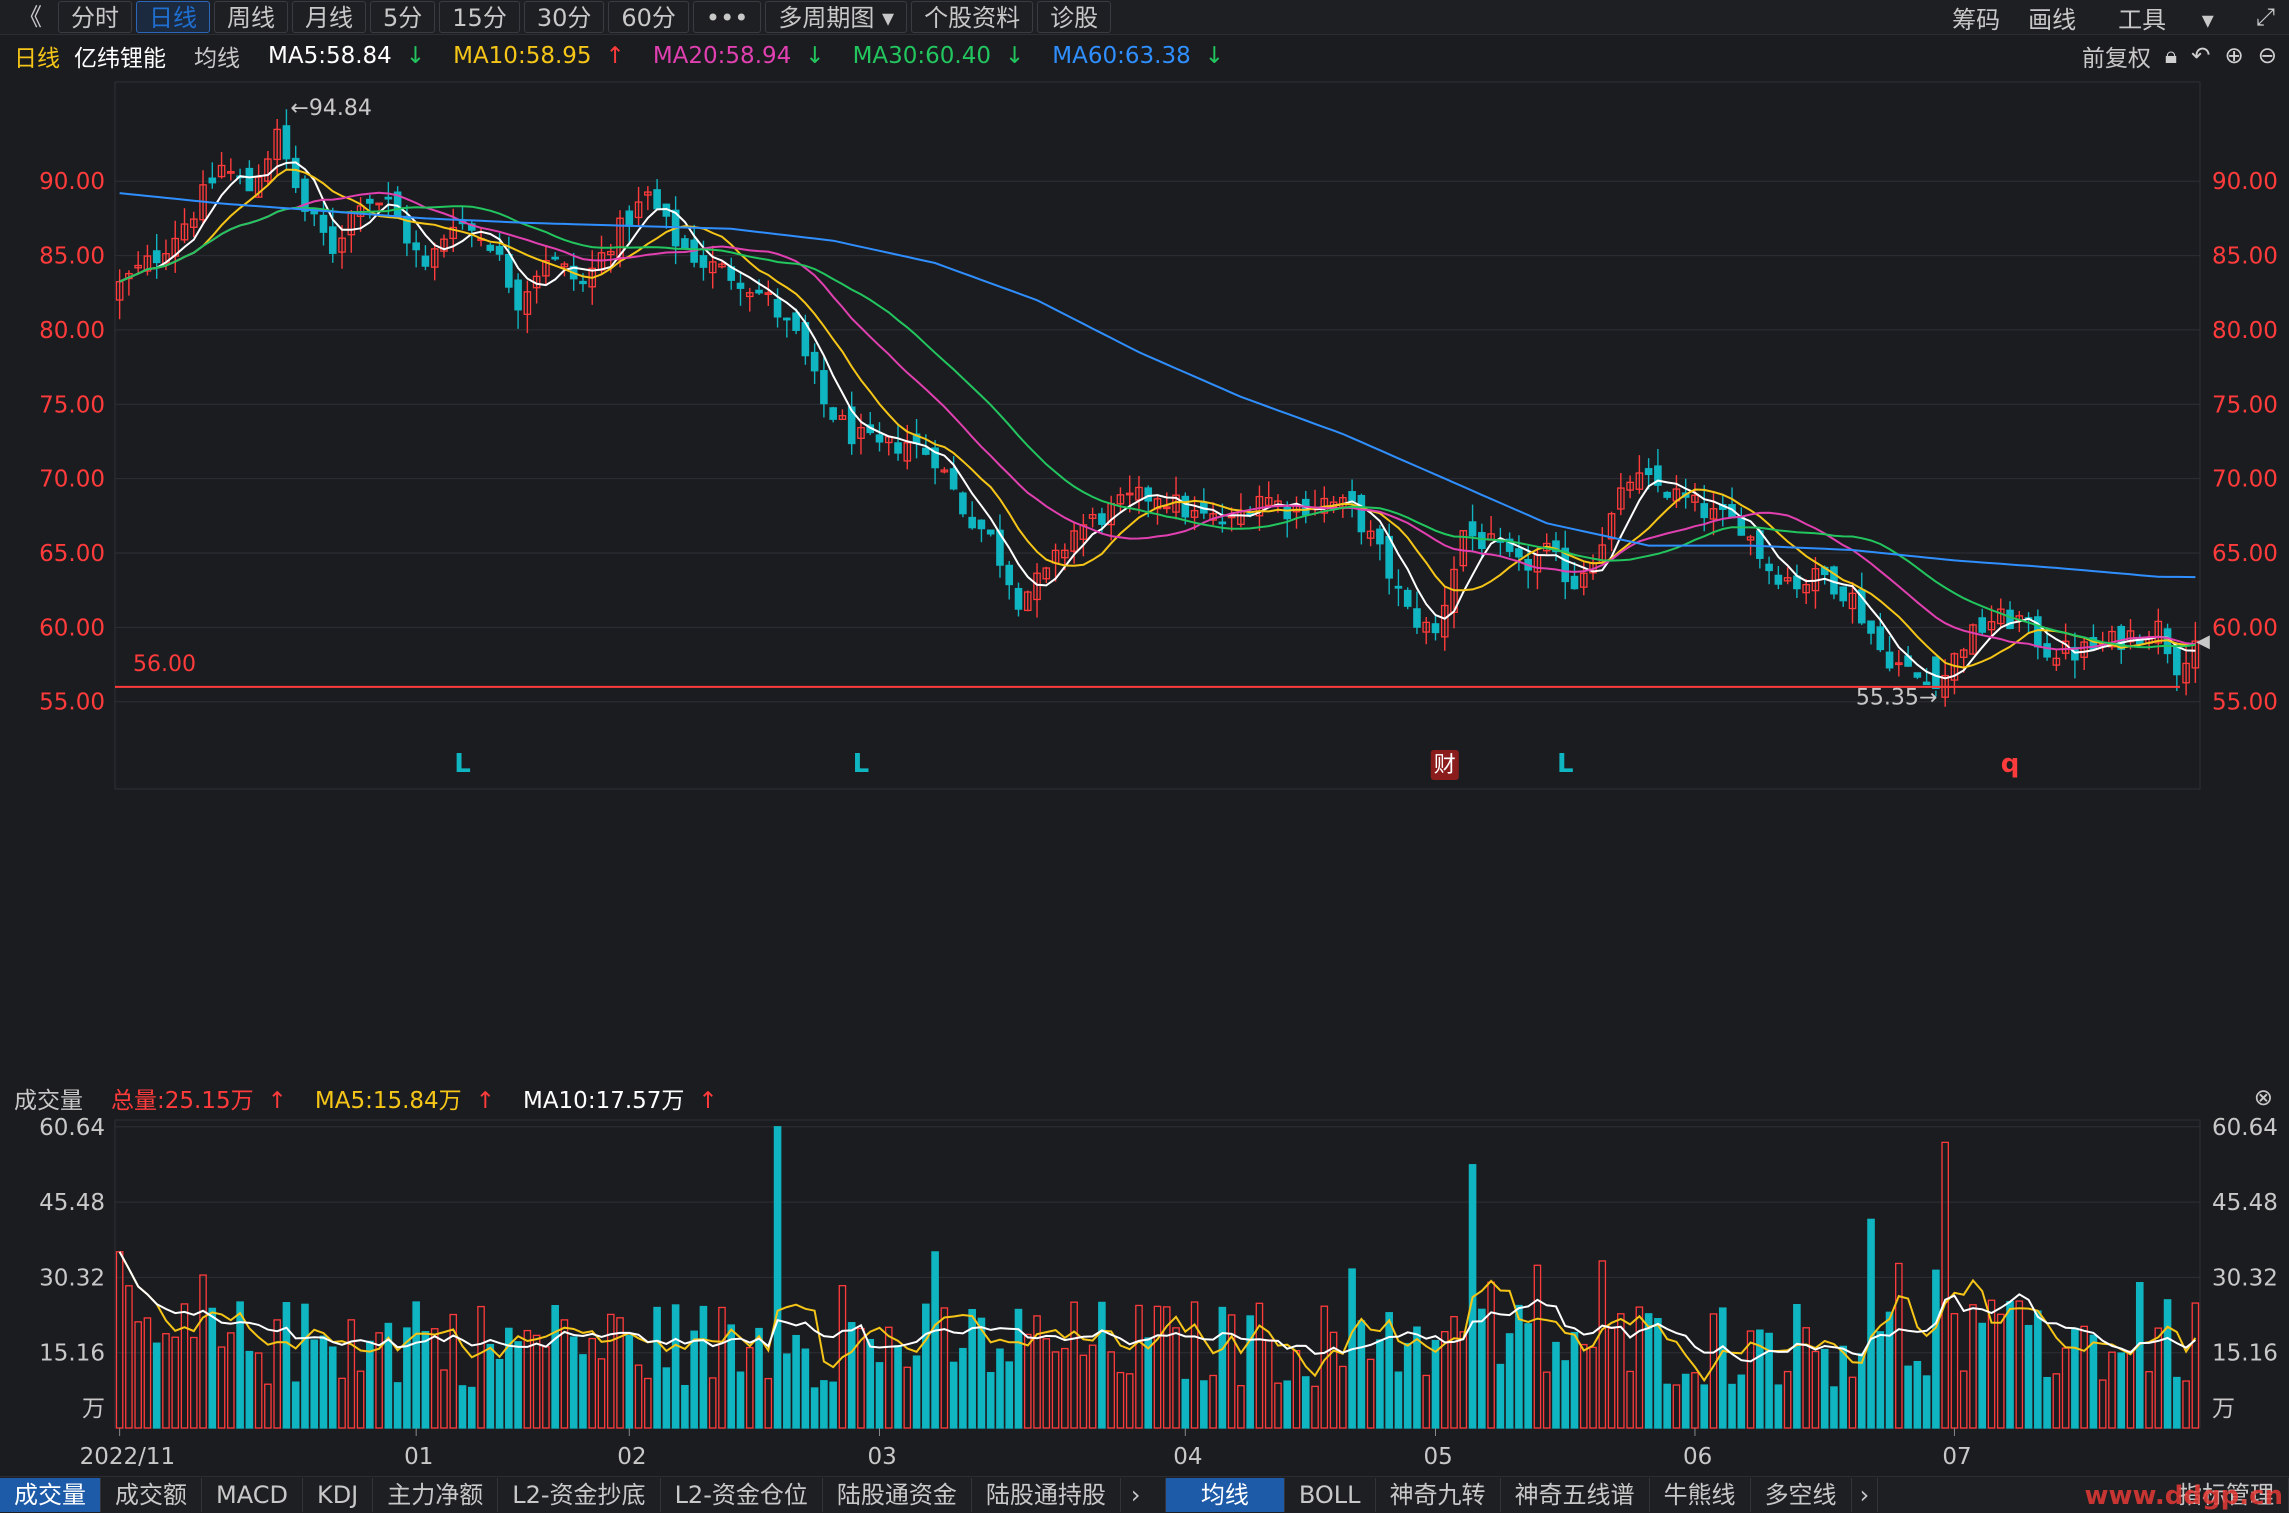  Describe the element at coordinates (95, 17) in the screenshot. I see `tab-intraday: 分时` at that location.